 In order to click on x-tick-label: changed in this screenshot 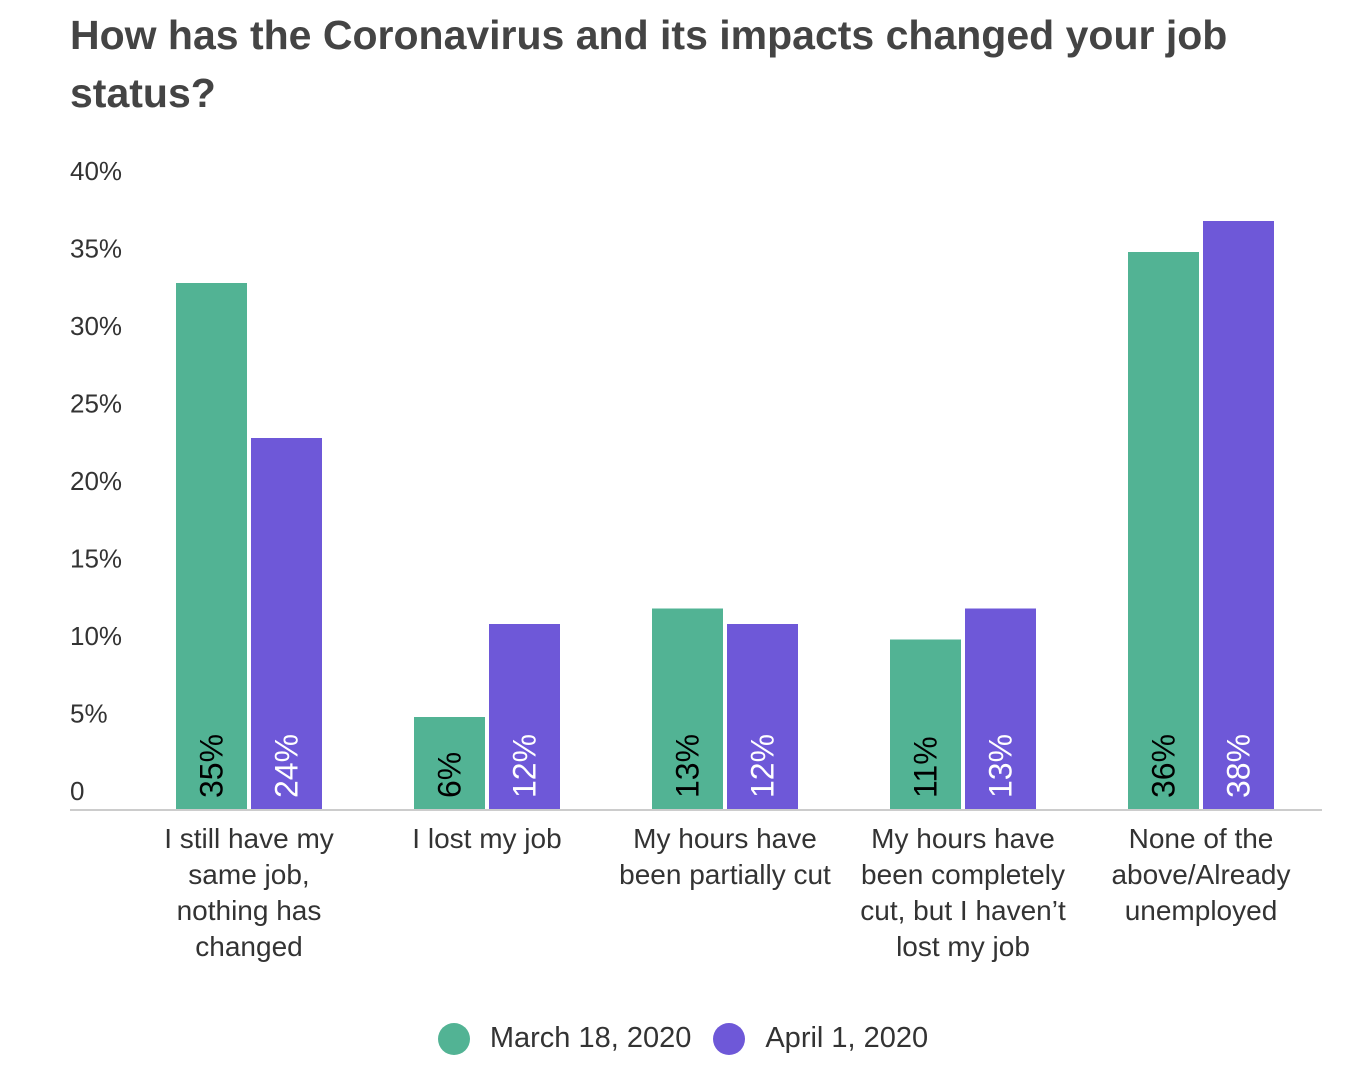, I will do `click(248, 946)`.